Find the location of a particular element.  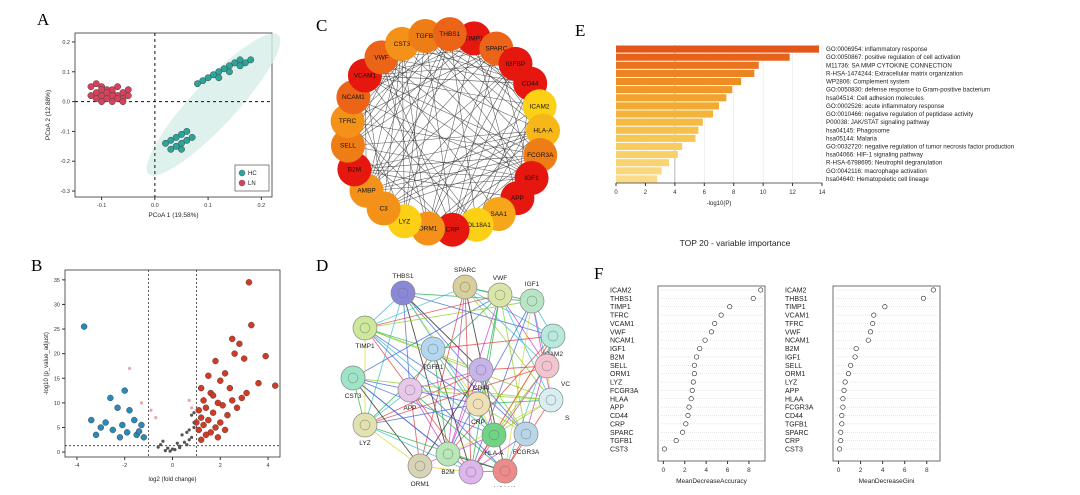

panel-label-c: C is located at coordinates (322, 25).